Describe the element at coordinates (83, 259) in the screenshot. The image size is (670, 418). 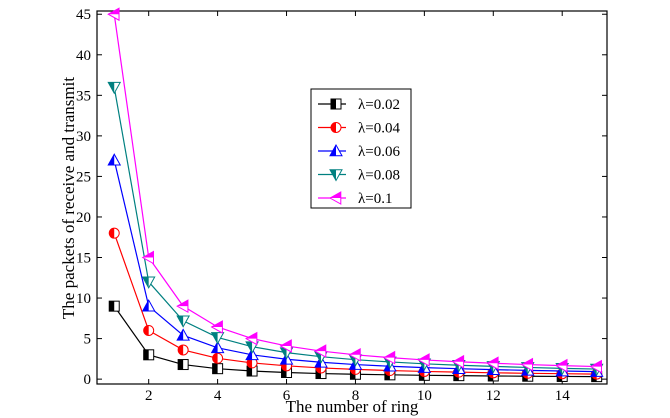
I see `y-tick-label: 15` at that location.